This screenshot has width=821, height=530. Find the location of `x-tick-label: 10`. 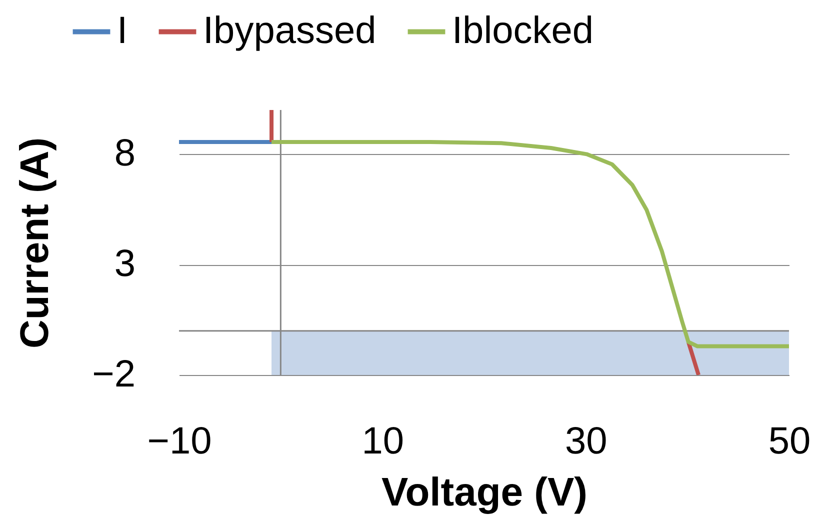

x-tick-label: 10 is located at coordinates (383, 441).